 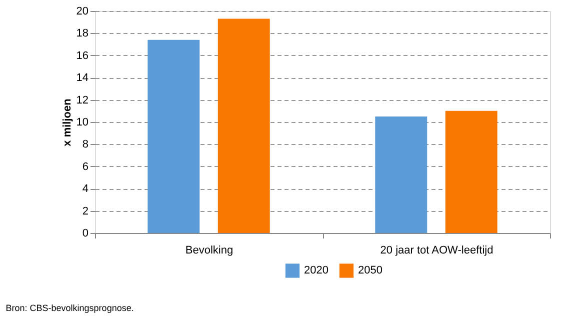 I want to click on y-tick-label: 10, so click(x=82, y=122).